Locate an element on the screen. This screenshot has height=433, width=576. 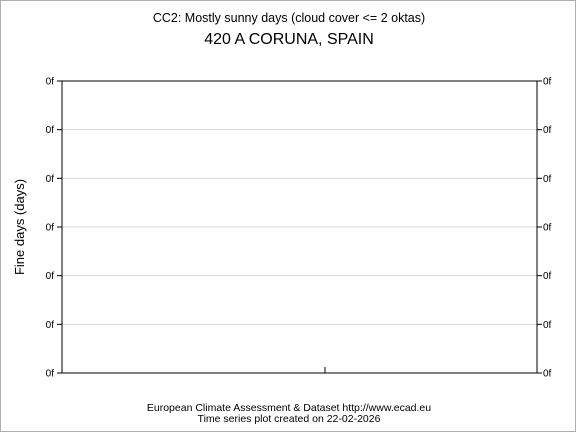
y-tick-labels-left: 0f 0f 0f 0f 0f 0f 0f is located at coordinates (54, 228).